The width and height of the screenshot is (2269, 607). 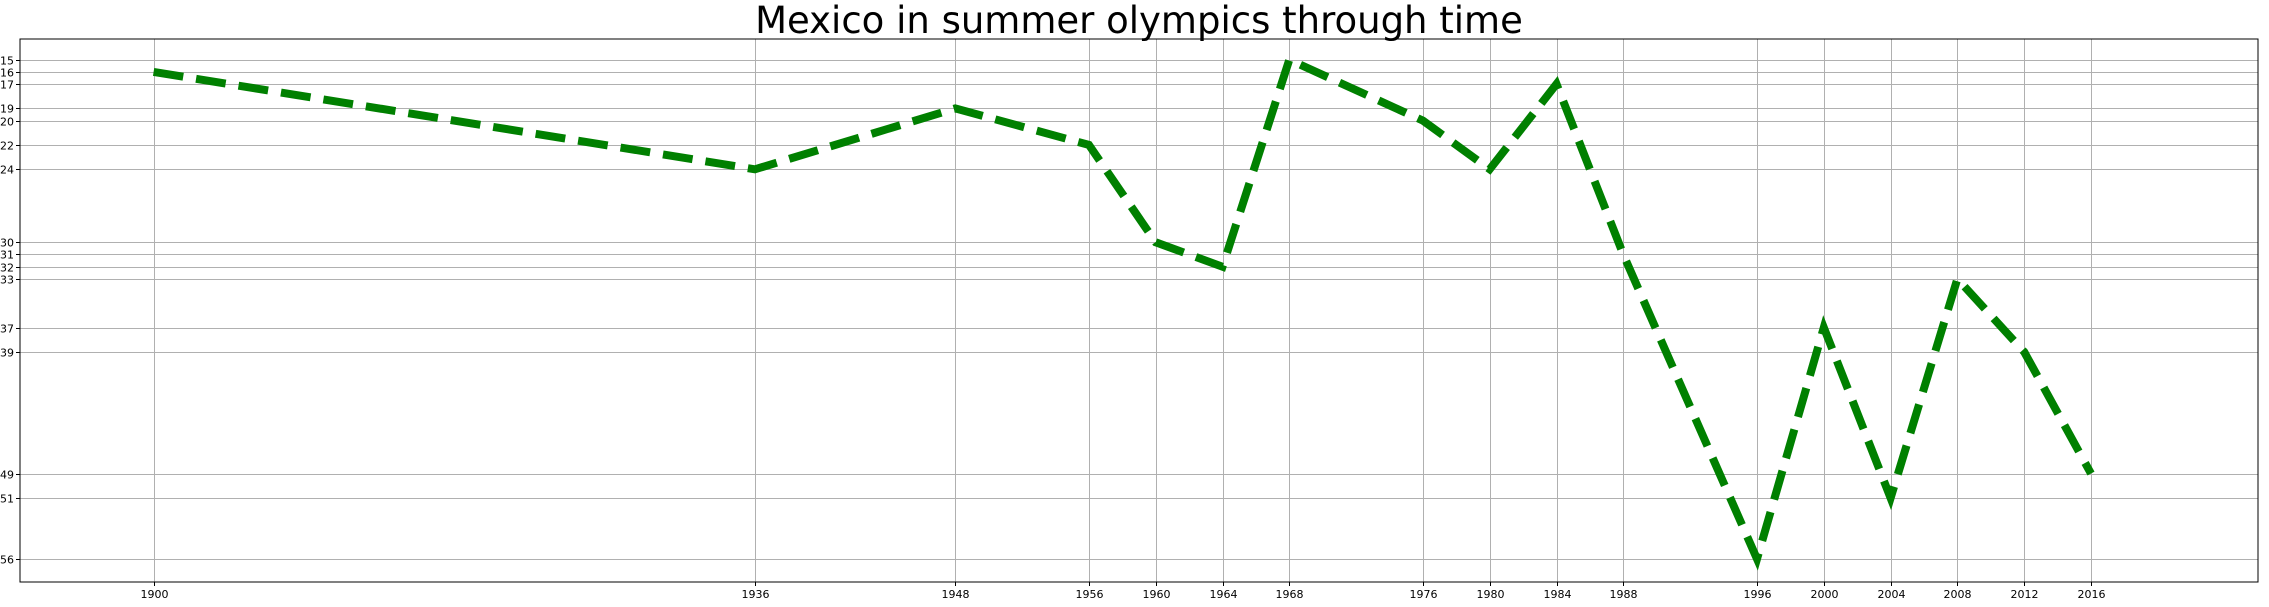 I want to click on y-tick-label: 56, so click(x=7, y=560).